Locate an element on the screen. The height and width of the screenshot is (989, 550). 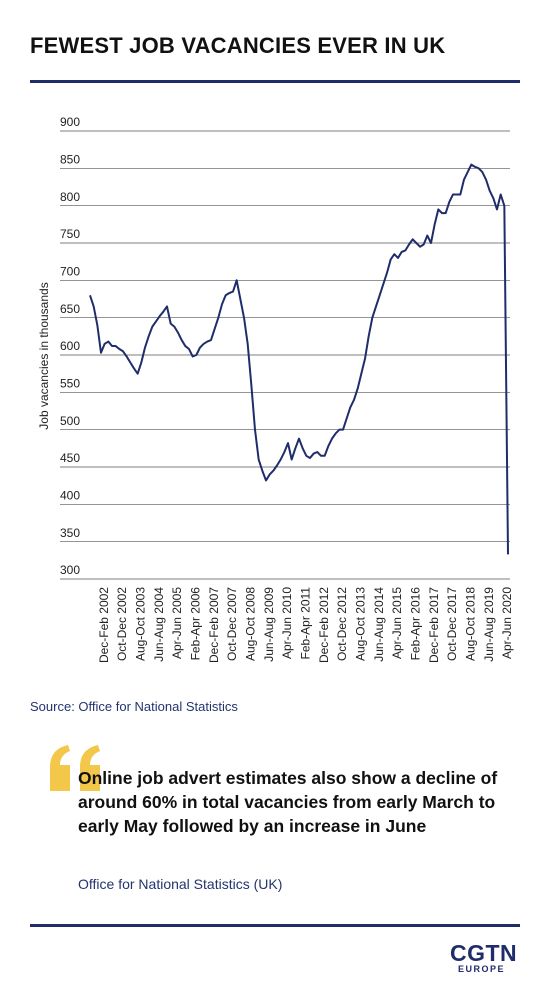
y-tick-label: 700 is located at coordinates (70, 272).